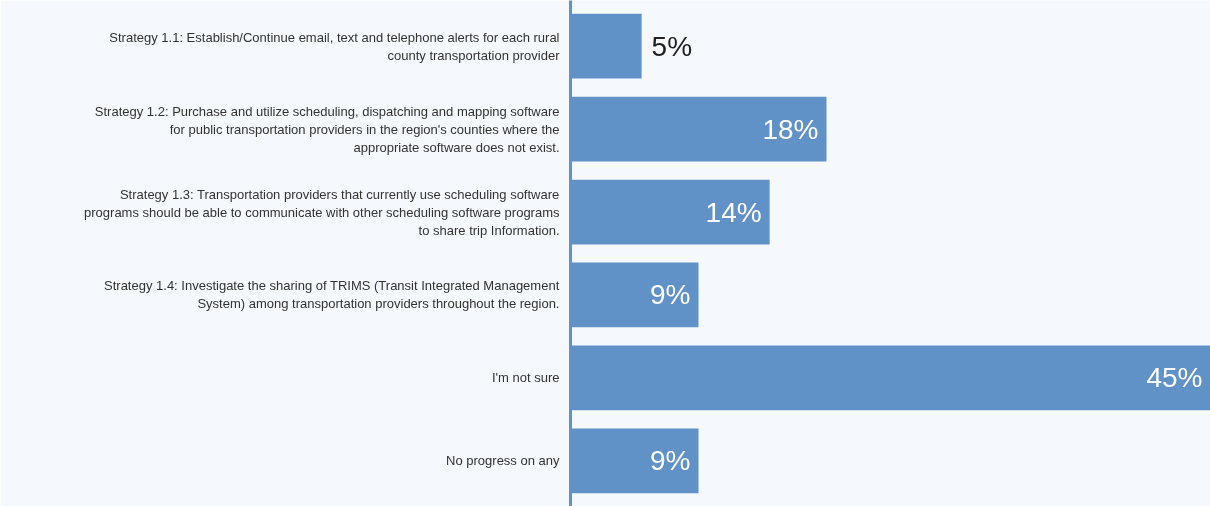 The width and height of the screenshot is (1210, 506). What do you see at coordinates (525, 378) in the screenshot?
I see `y-tick-label: I'm not sure` at bounding box center [525, 378].